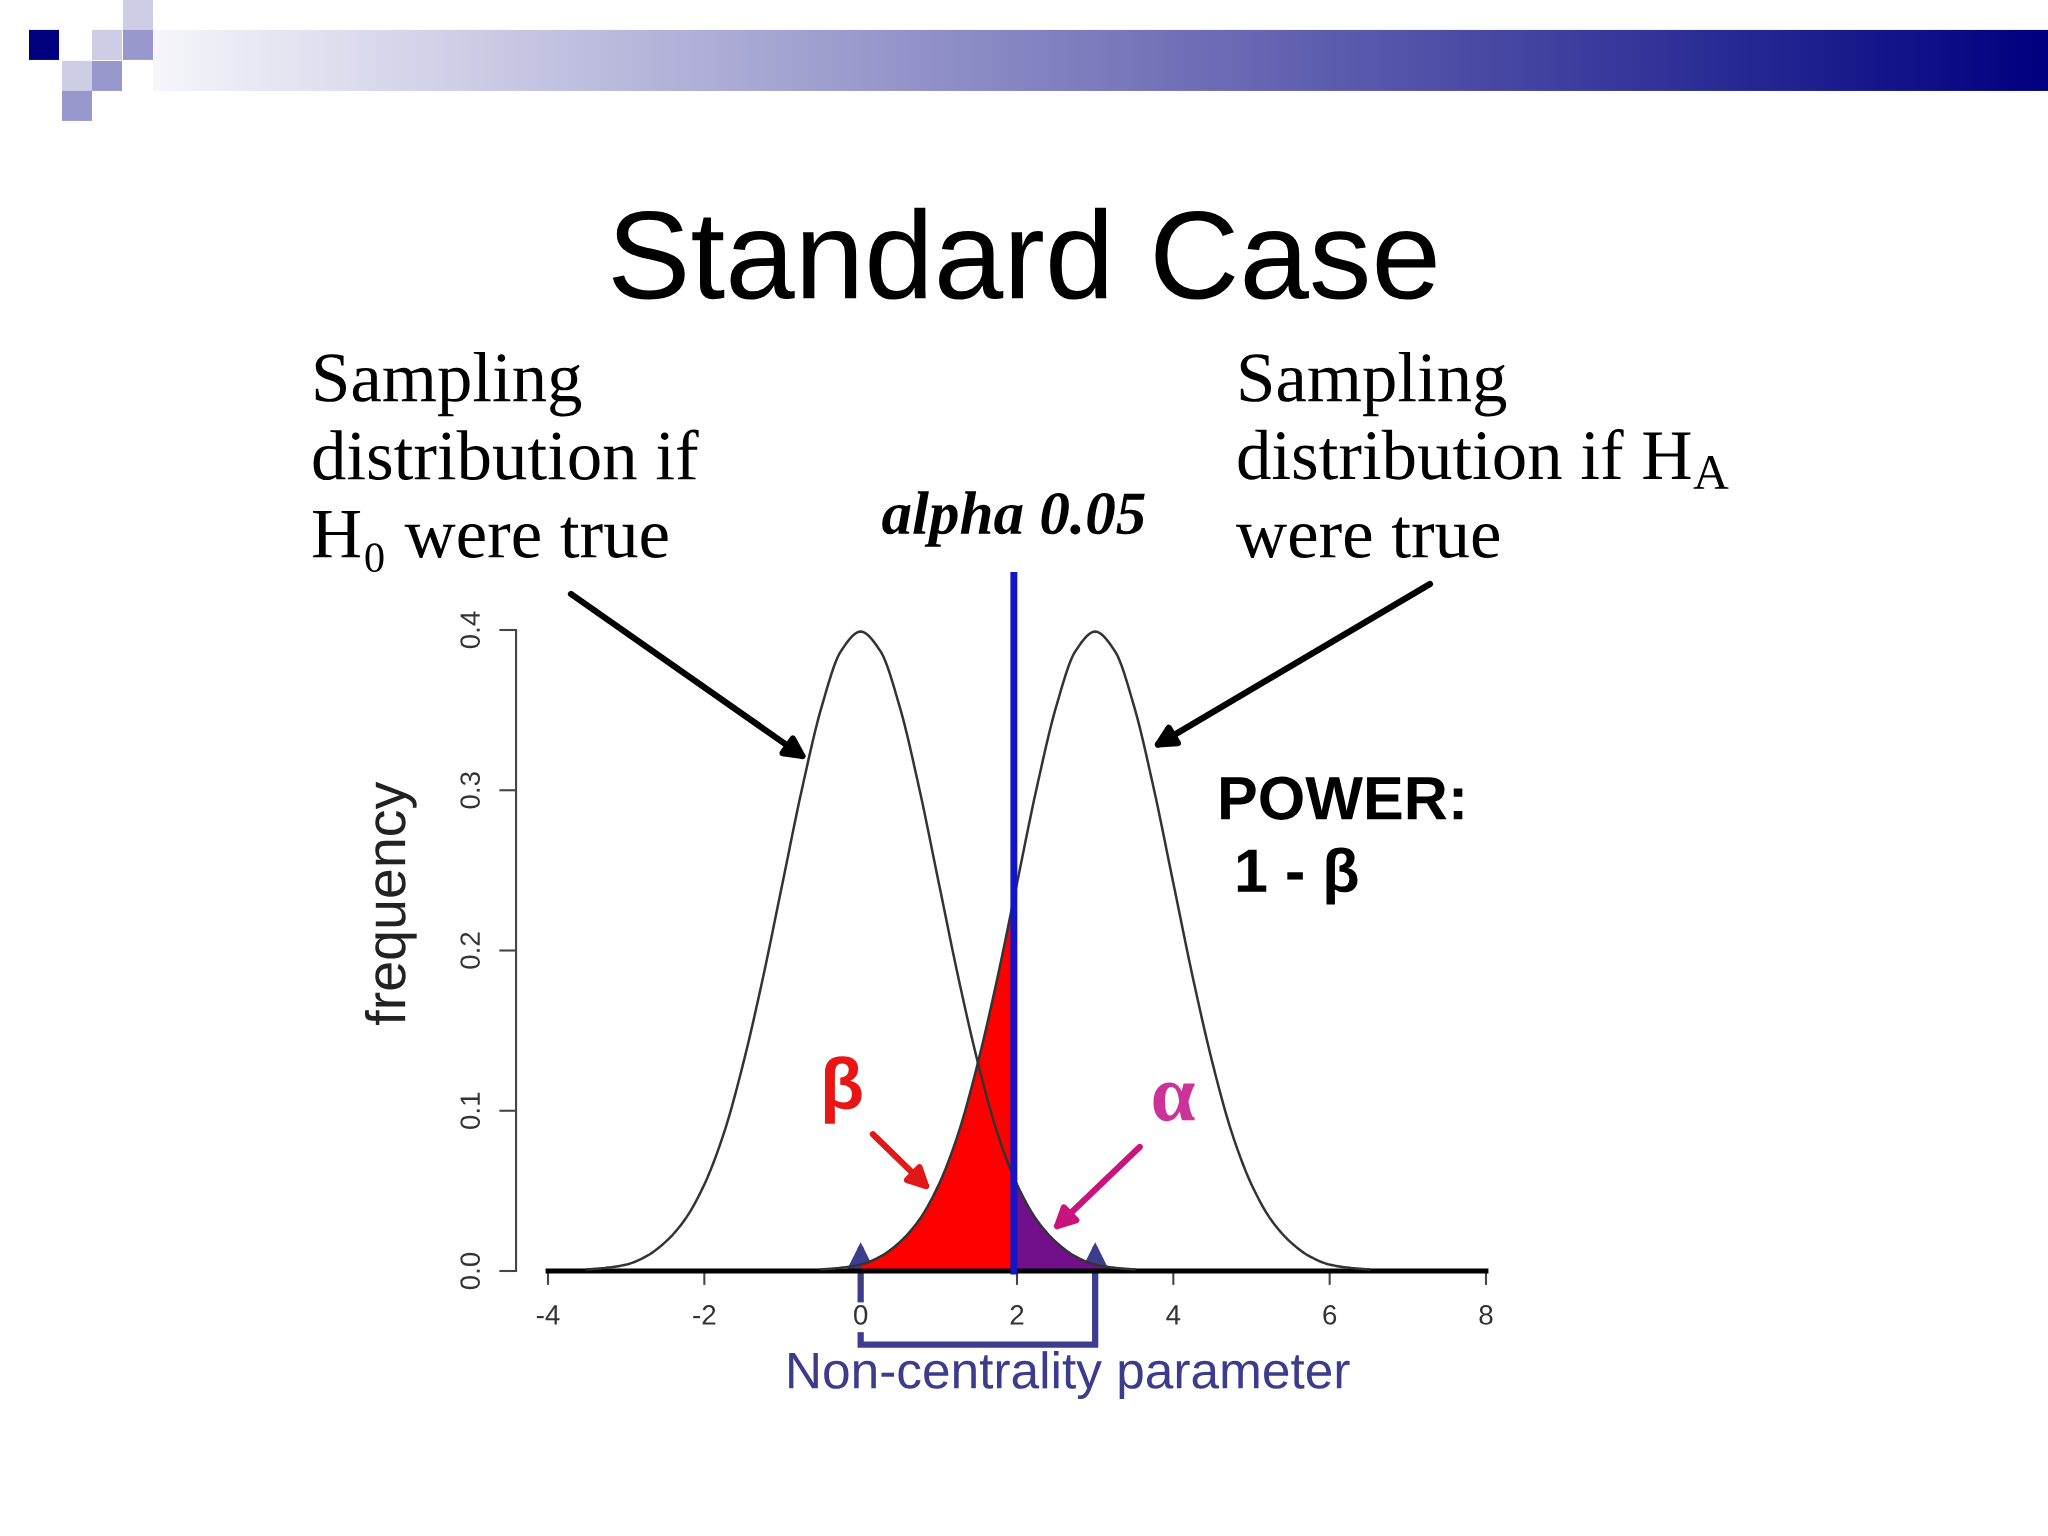 The image size is (2048, 1536). What do you see at coordinates (843, 1090) in the screenshot?
I see `annotation: β` at bounding box center [843, 1090].